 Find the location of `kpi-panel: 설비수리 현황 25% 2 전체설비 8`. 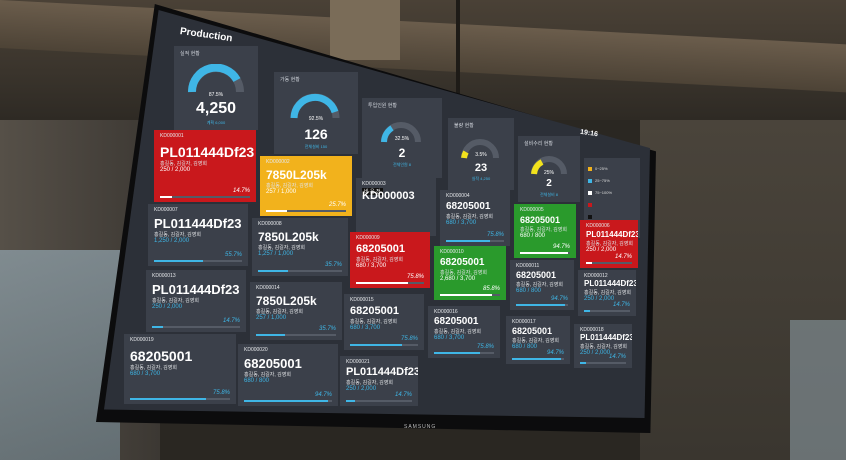

kpi-panel: 설비수리 현황 25% 2 전체설비 8 is located at coordinates (549, 169).